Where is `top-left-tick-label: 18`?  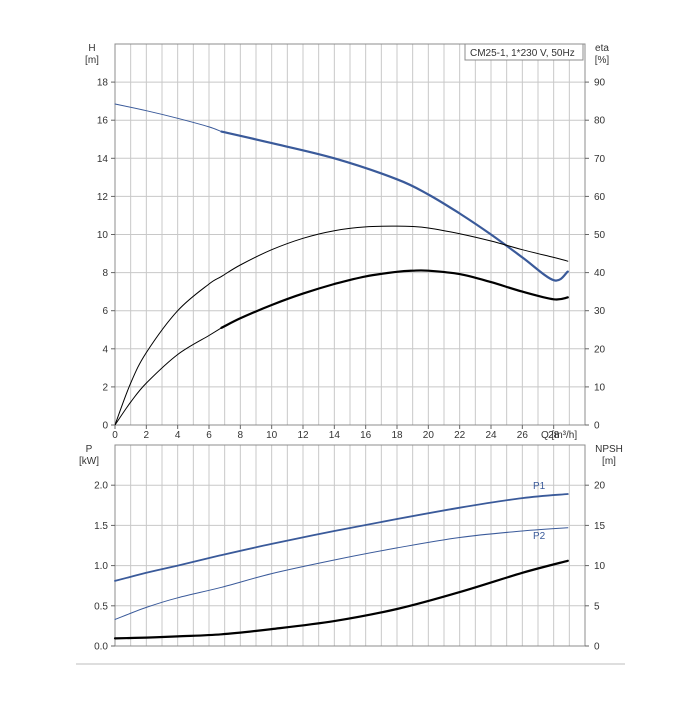 top-left-tick-label: 18 is located at coordinates (103, 83).